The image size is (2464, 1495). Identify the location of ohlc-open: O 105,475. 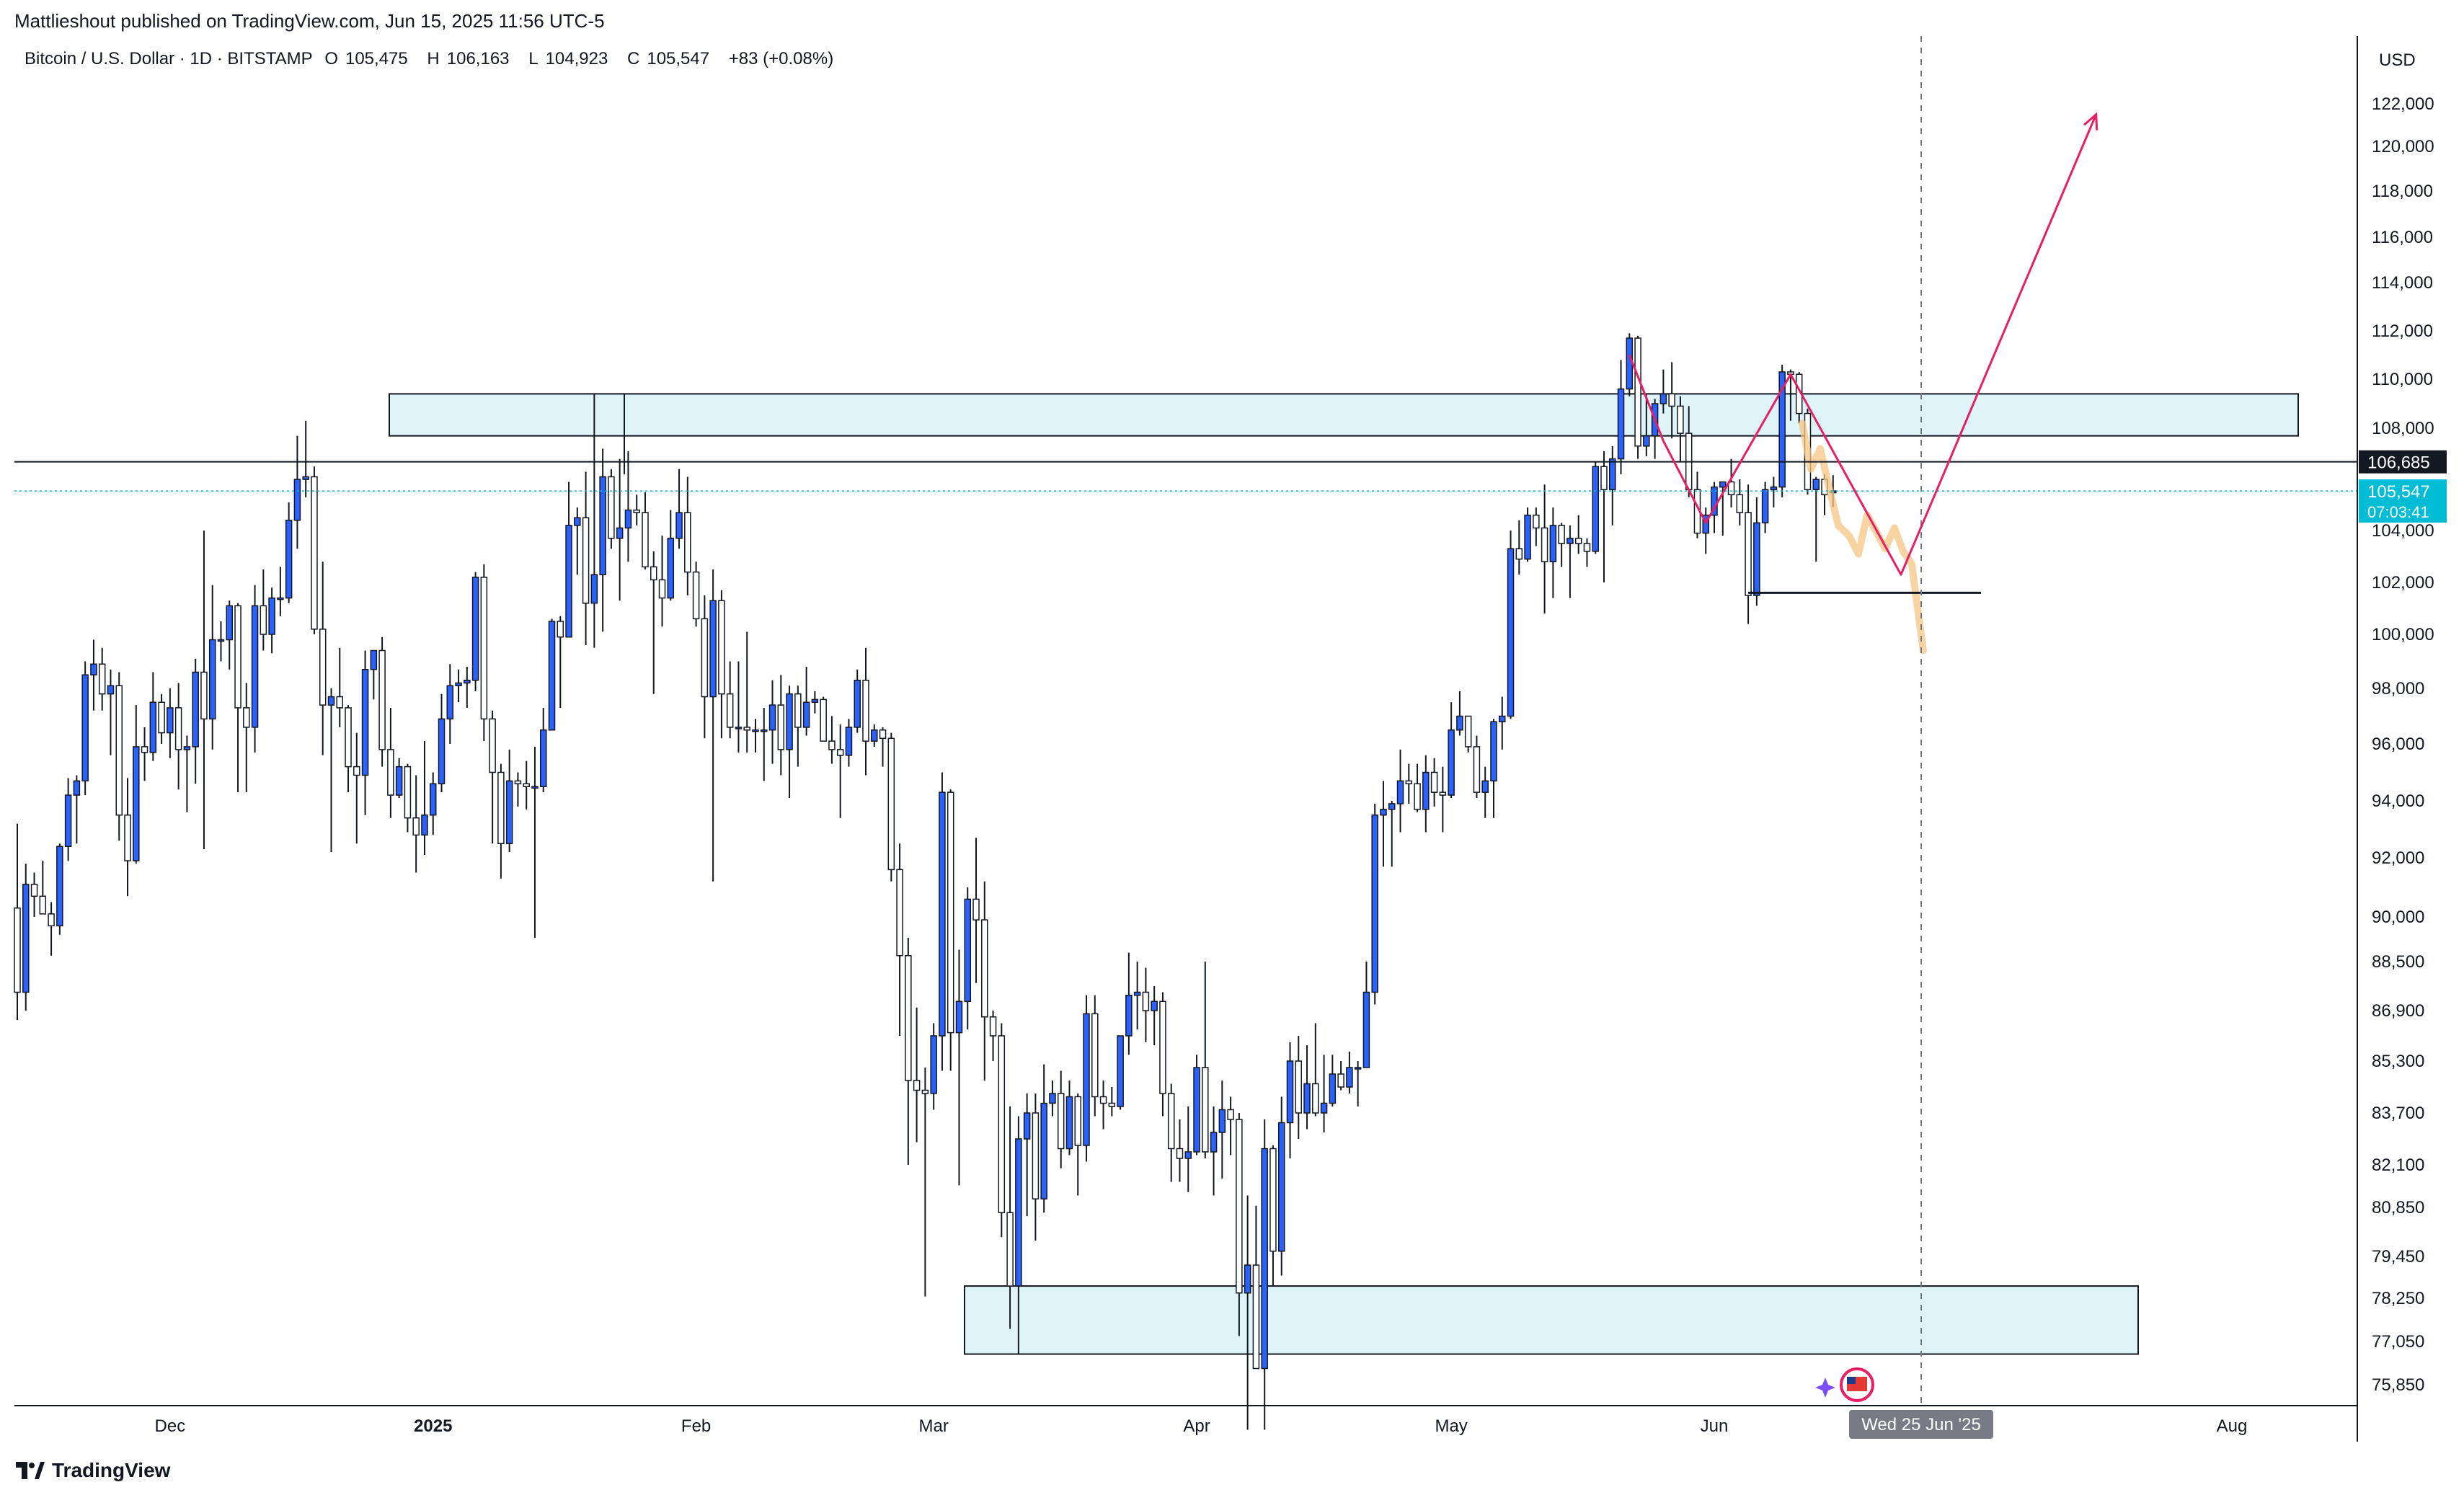
(366, 59).